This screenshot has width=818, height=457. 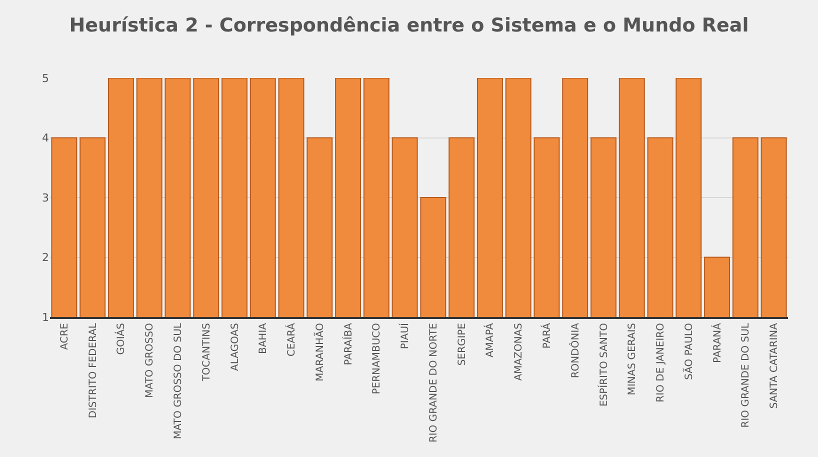 What do you see at coordinates (661, 362) in the screenshot?
I see `x-tick-label: RIO DE JANEIRO` at bounding box center [661, 362].